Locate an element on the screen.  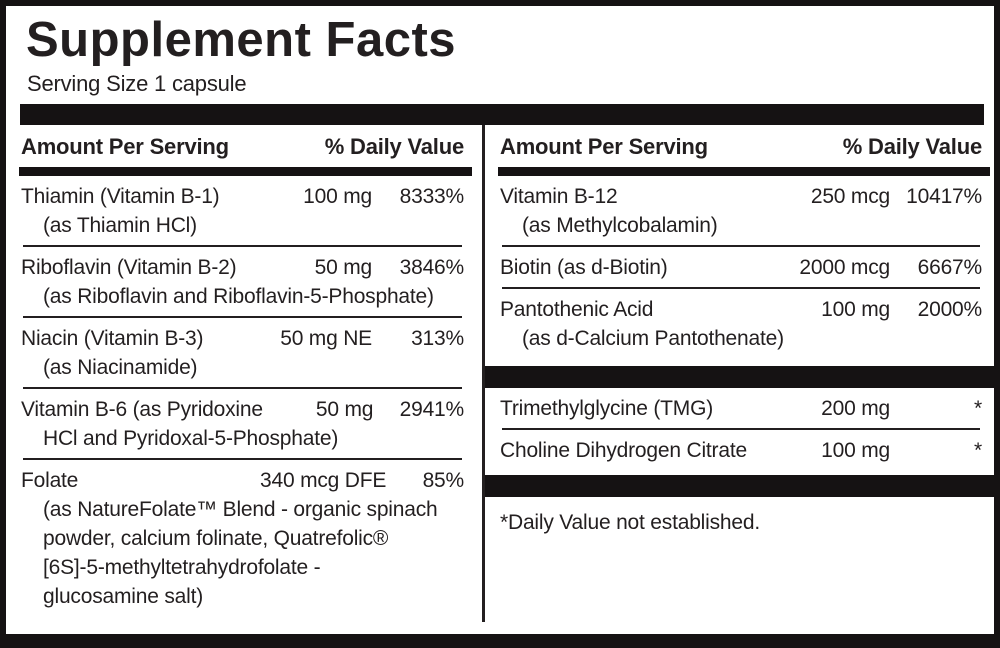
nutrient-amount: 340 mcg DFE is located at coordinates (323, 480).